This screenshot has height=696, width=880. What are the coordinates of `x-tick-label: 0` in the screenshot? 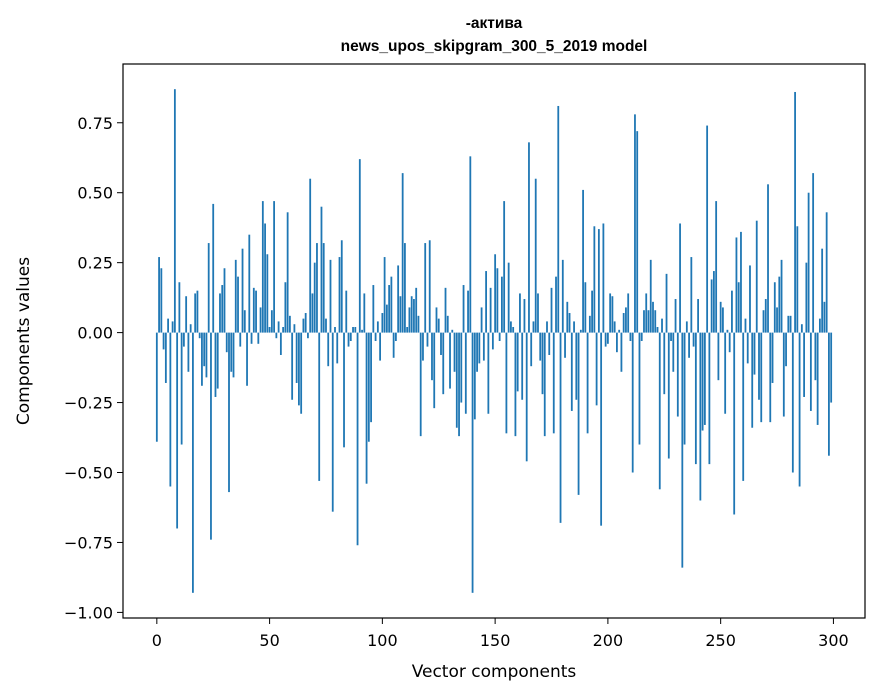 It's located at (157, 640).